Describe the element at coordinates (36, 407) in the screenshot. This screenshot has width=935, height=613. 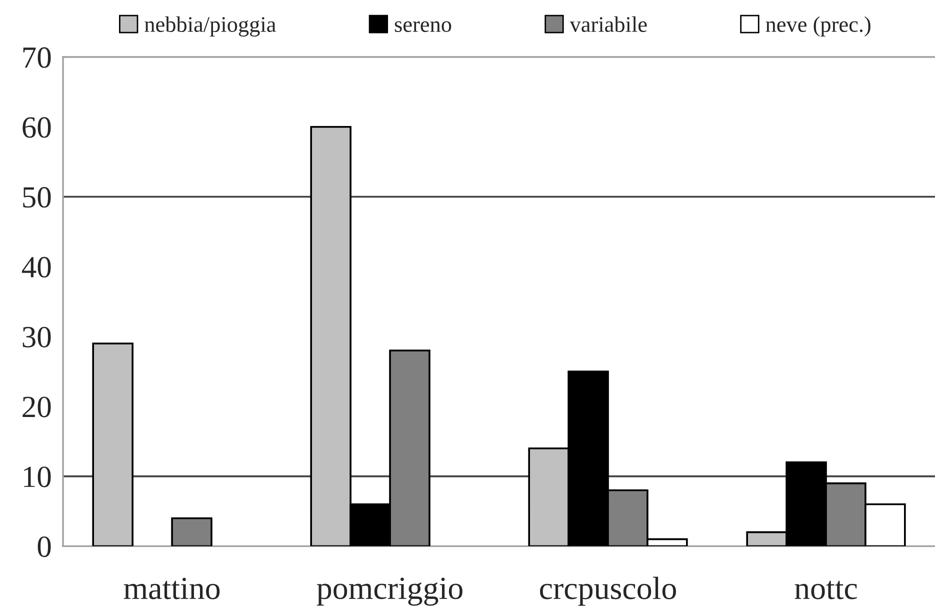
I see `y-tick-label: 20` at that location.